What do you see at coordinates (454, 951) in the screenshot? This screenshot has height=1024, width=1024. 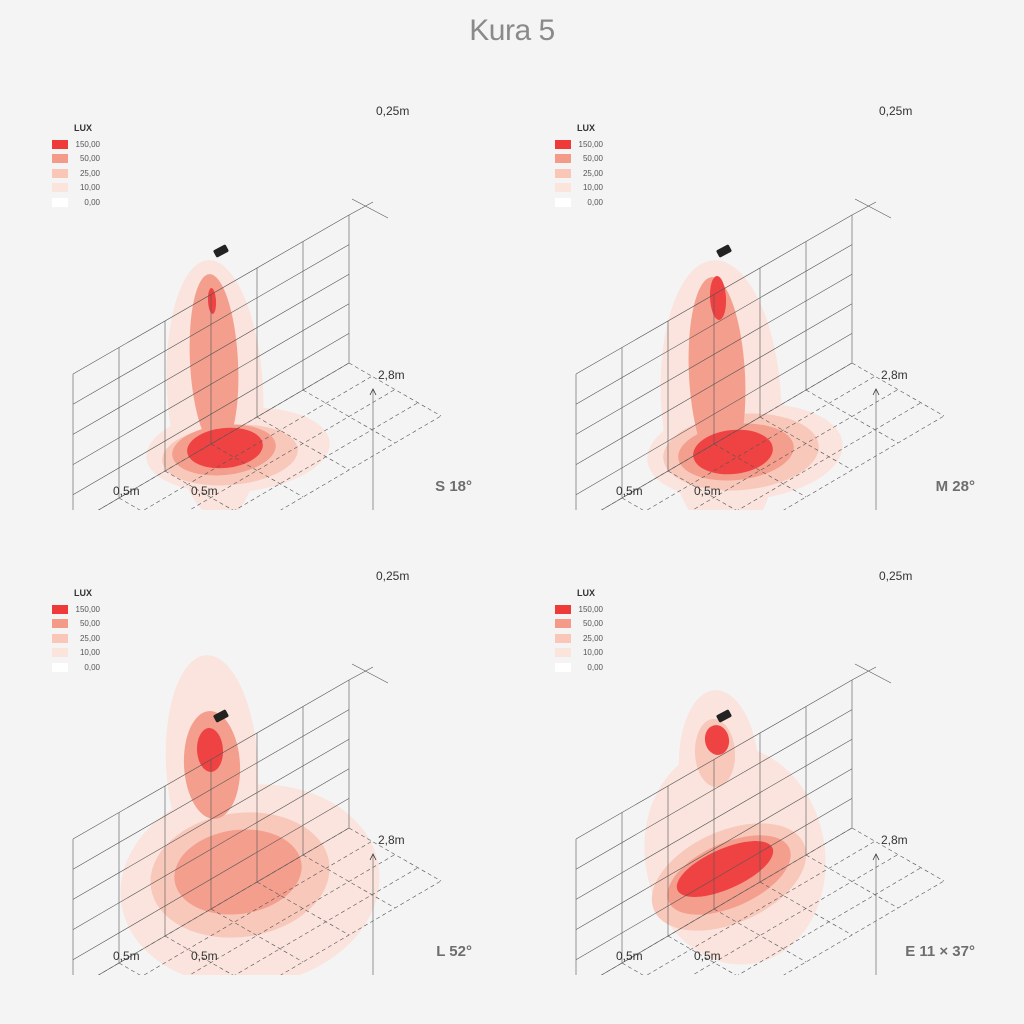 I see `beam-label: L 52°` at bounding box center [454, 951].